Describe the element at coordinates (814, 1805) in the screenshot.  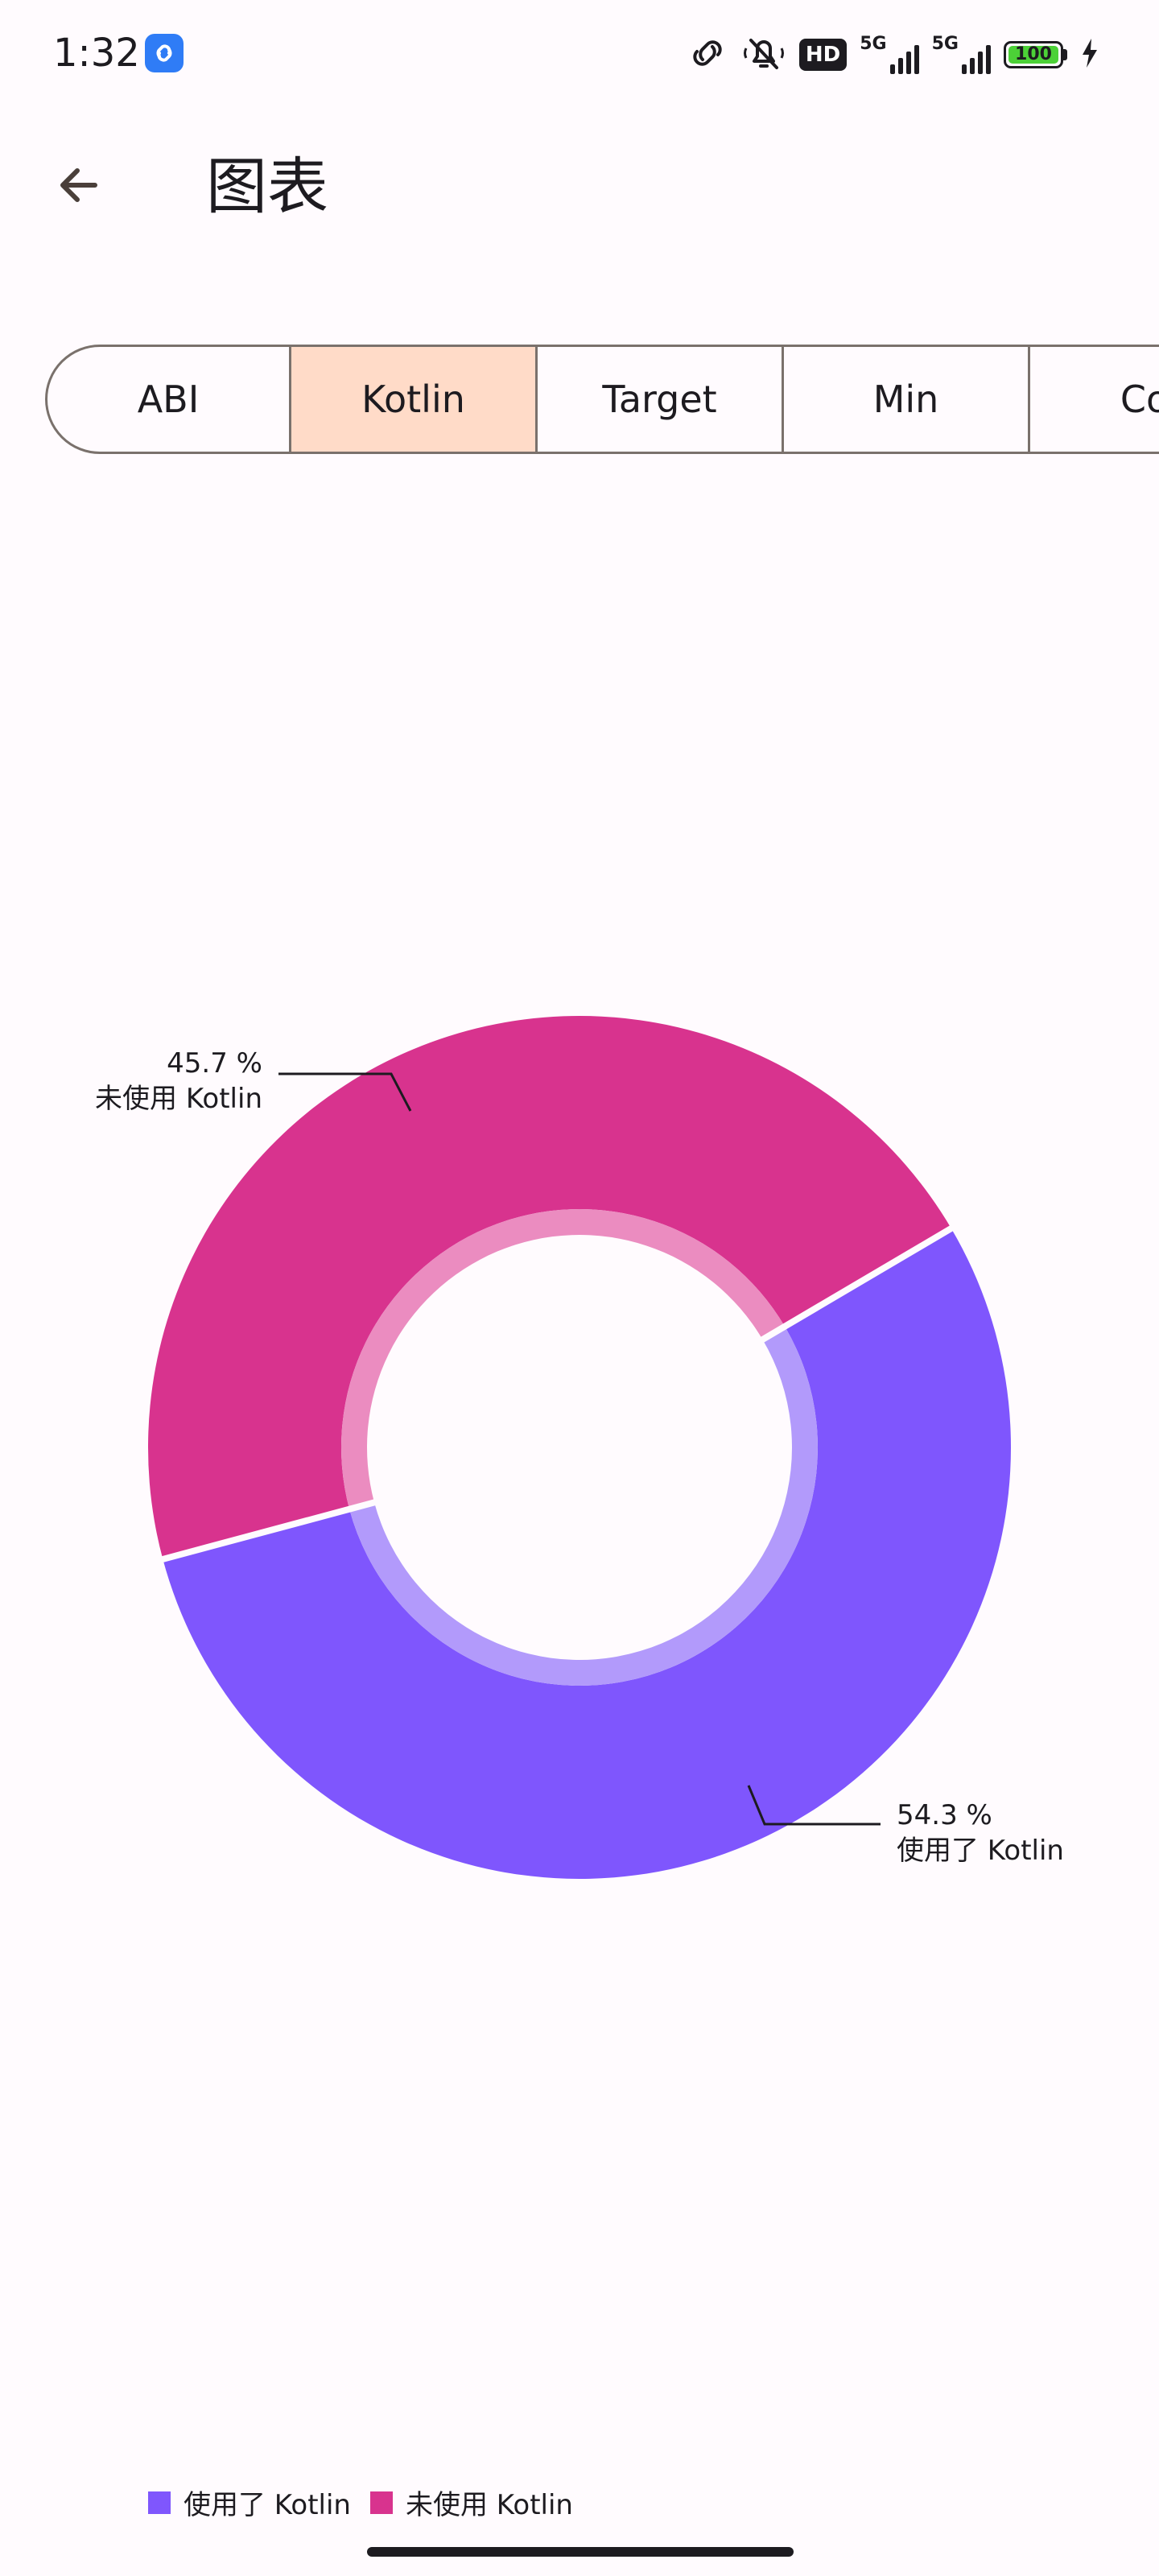
I see `leader-line-used` at that location.